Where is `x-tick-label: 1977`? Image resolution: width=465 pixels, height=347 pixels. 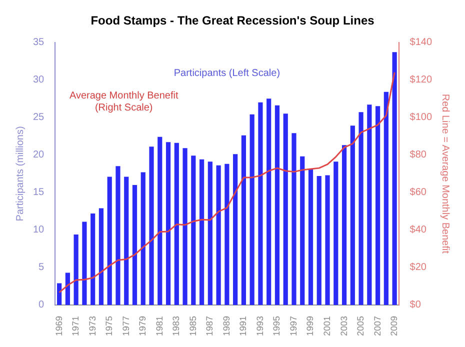
x-tick-label: 1977 is located at coordinates (125, 326).